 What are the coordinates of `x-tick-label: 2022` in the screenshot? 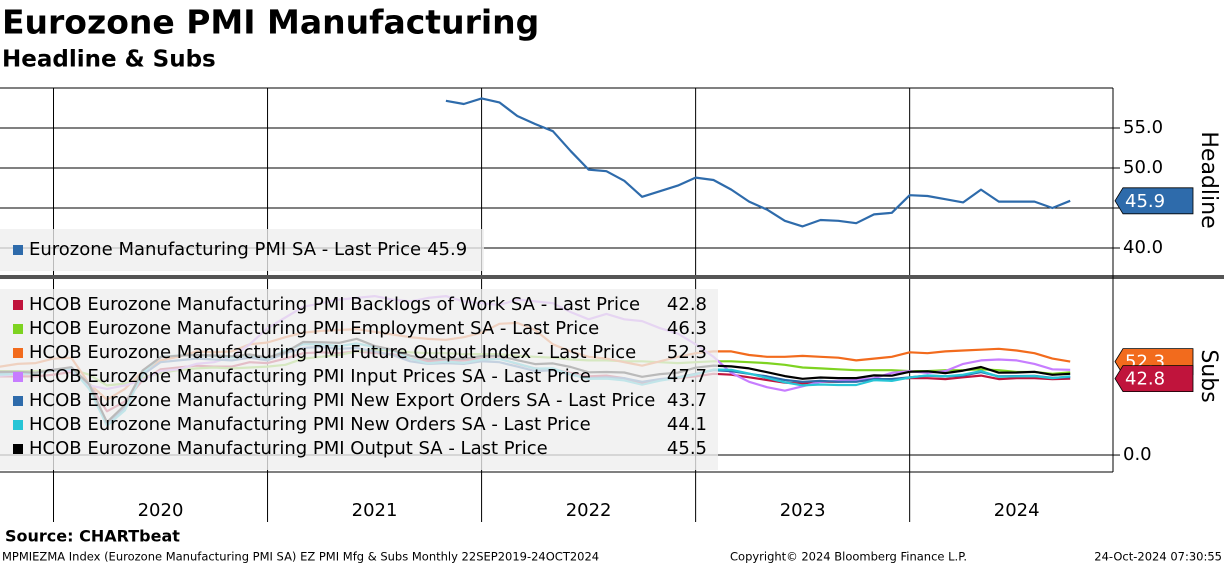 It's located at (589, 510).